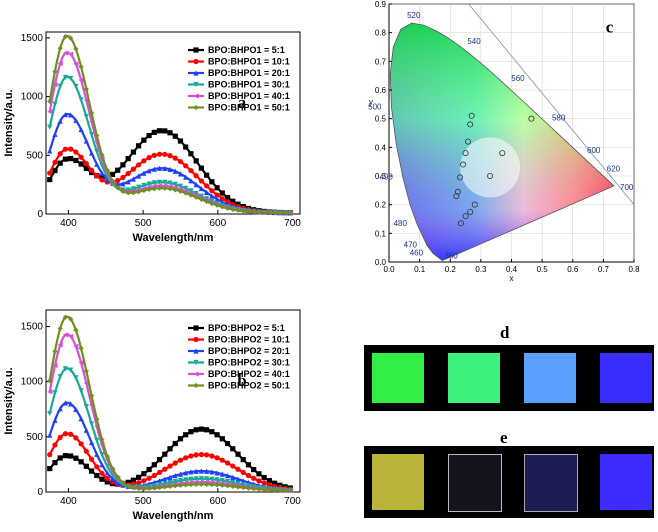 The image size is (658, 532). What do you see at coordinates (173, 401) in the screenshot?
I see `plot-frame` at bounding box center [173, 401].